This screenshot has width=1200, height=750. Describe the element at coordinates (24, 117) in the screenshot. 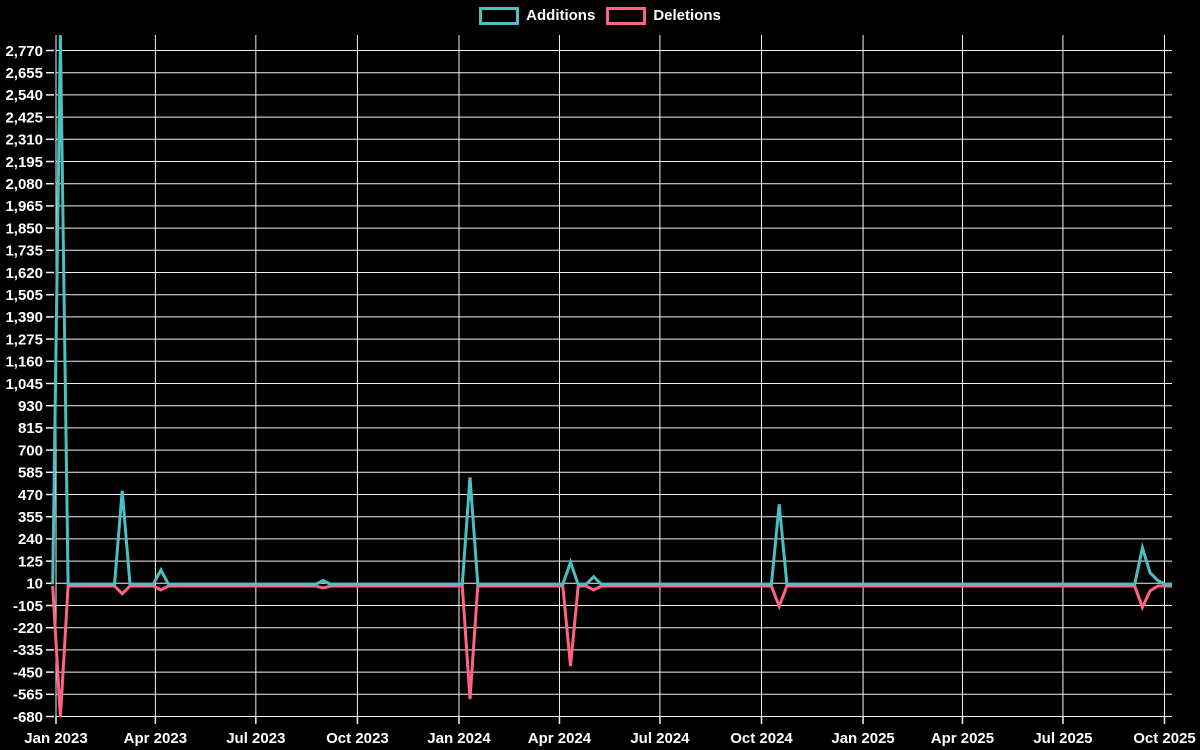

I see `y-axis-tick-label: 2,425` at that location.